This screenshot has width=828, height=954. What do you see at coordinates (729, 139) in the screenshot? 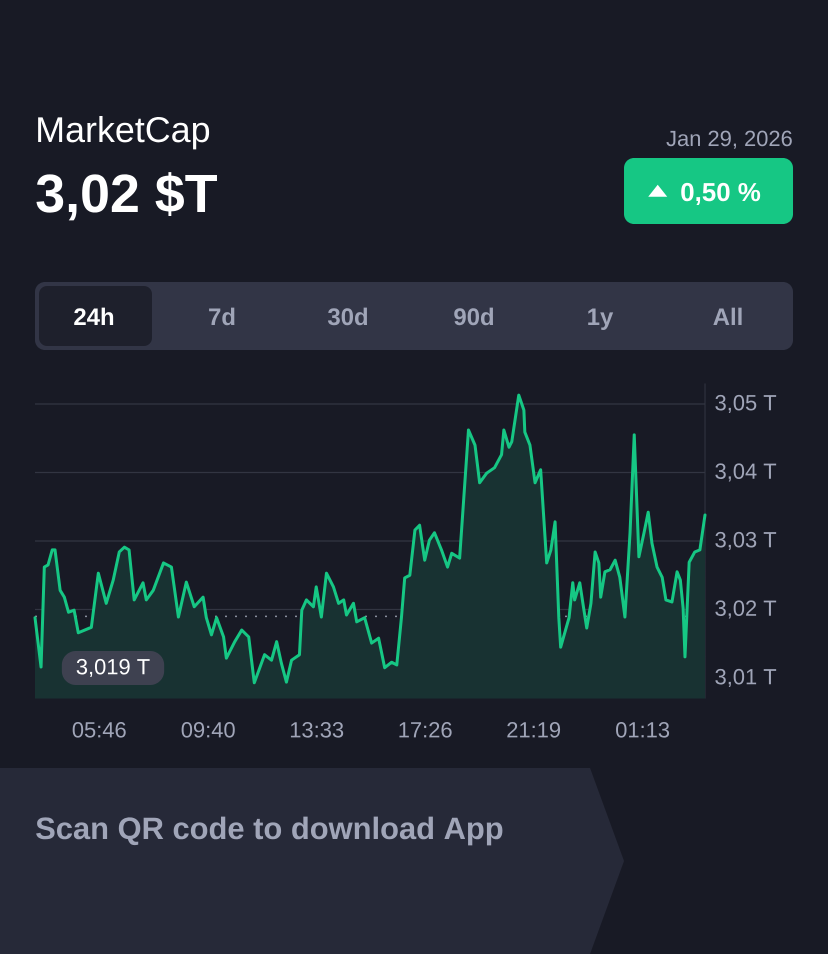
I see `text: Jan 29, 2026` at bounding box center [729, 139].